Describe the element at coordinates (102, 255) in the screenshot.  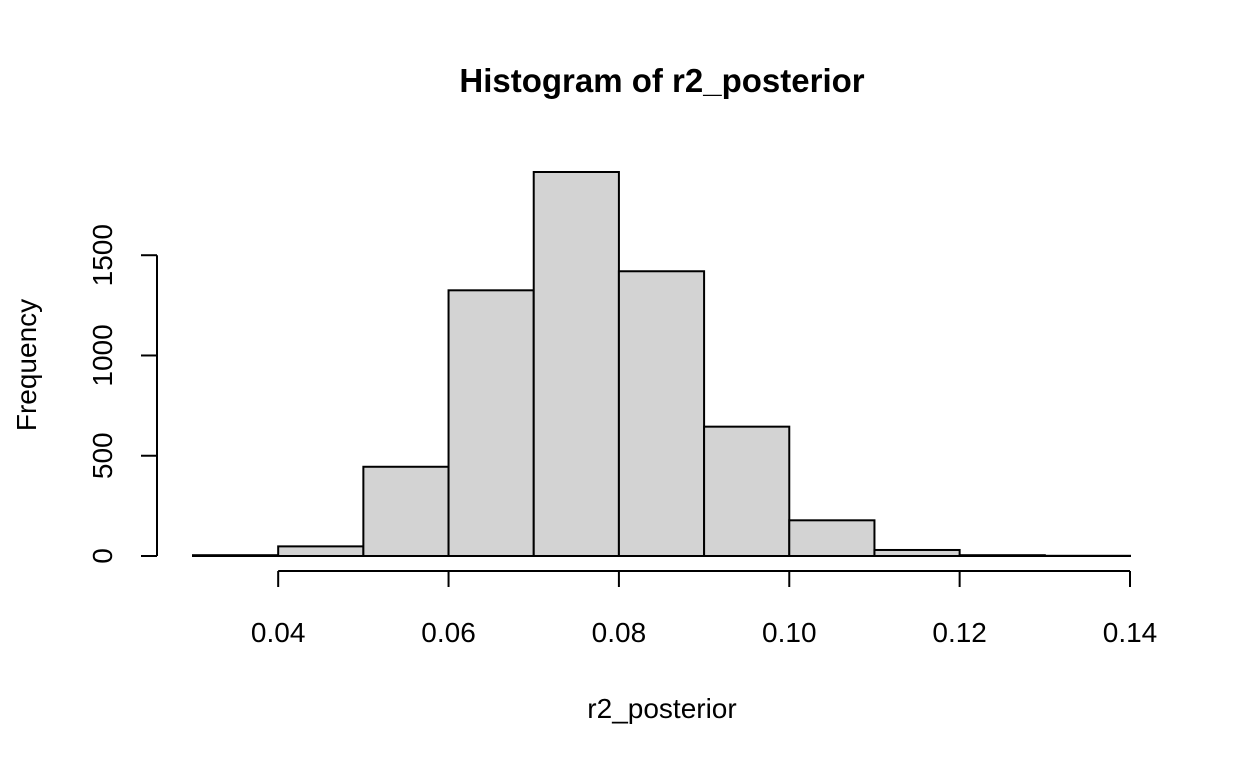
I see `y-tick-label: 1500` at that location.